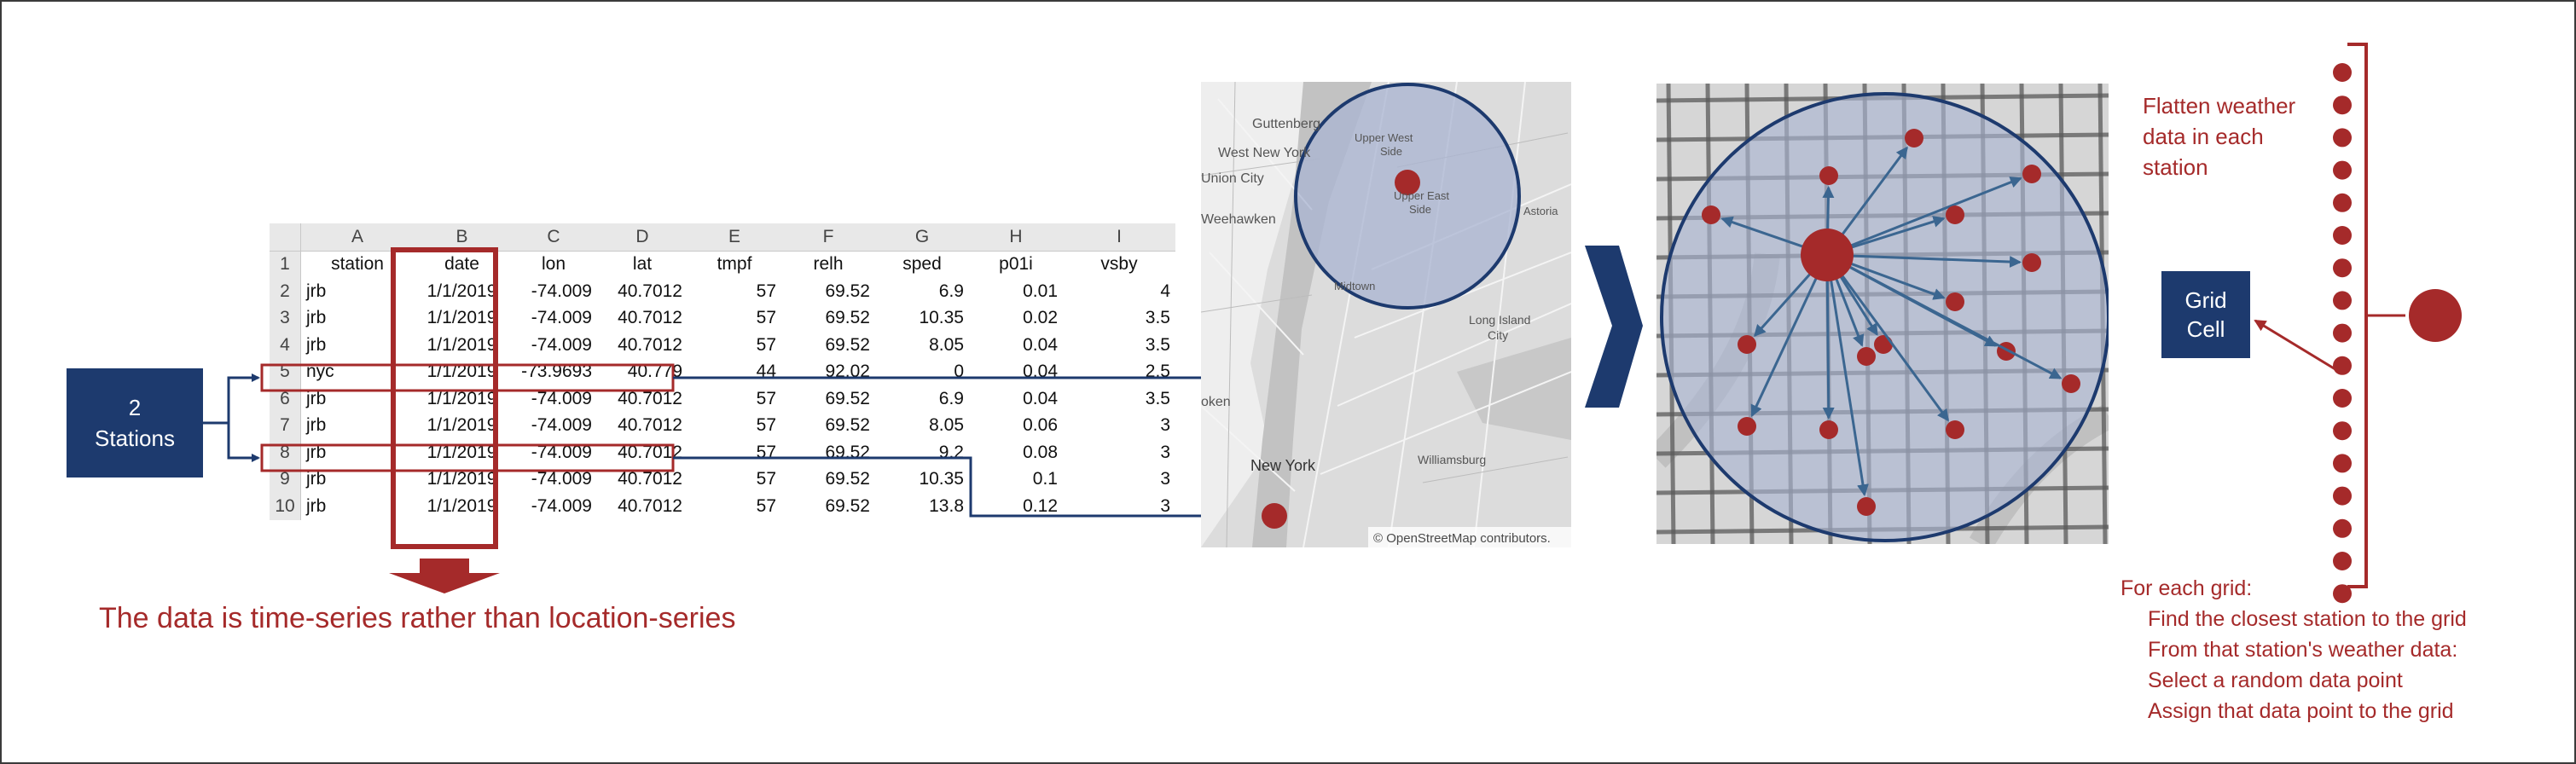  I want to click on table-cell: 6.9, so click(951, 291).